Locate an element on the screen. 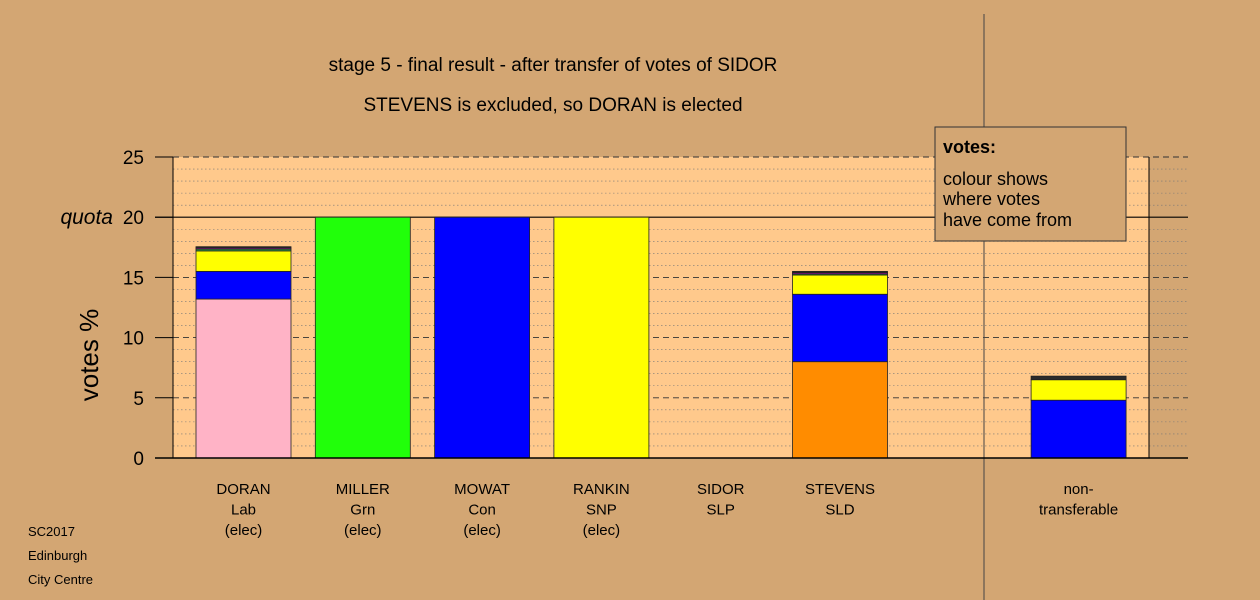  legend-title: votes: is located at coordinates (969, 147).